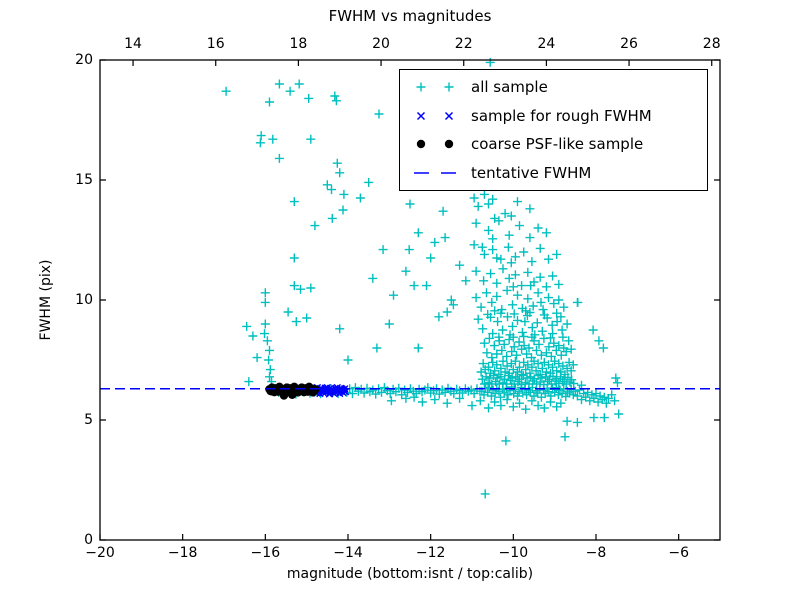  What do you see at coordinates (215, 44) in the screenshot?
I see `x-top-tick-label: 16` at bounding box center [215, 44].